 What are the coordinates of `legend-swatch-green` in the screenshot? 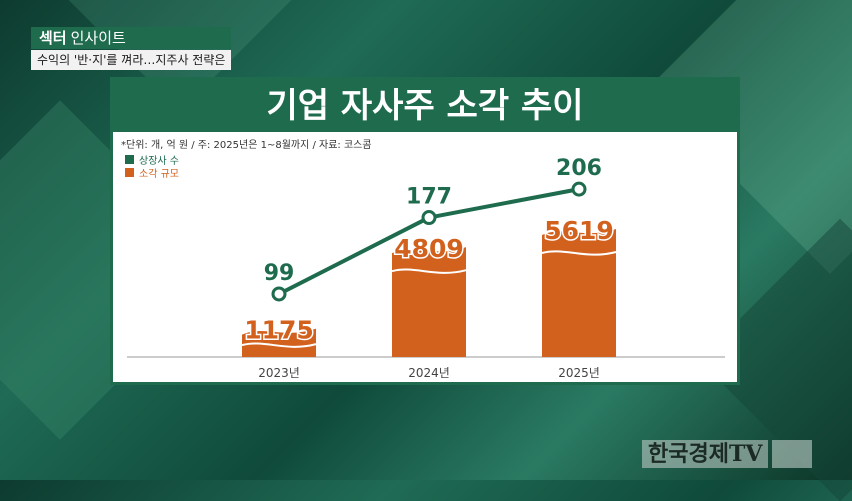 It's located at (129, 159).